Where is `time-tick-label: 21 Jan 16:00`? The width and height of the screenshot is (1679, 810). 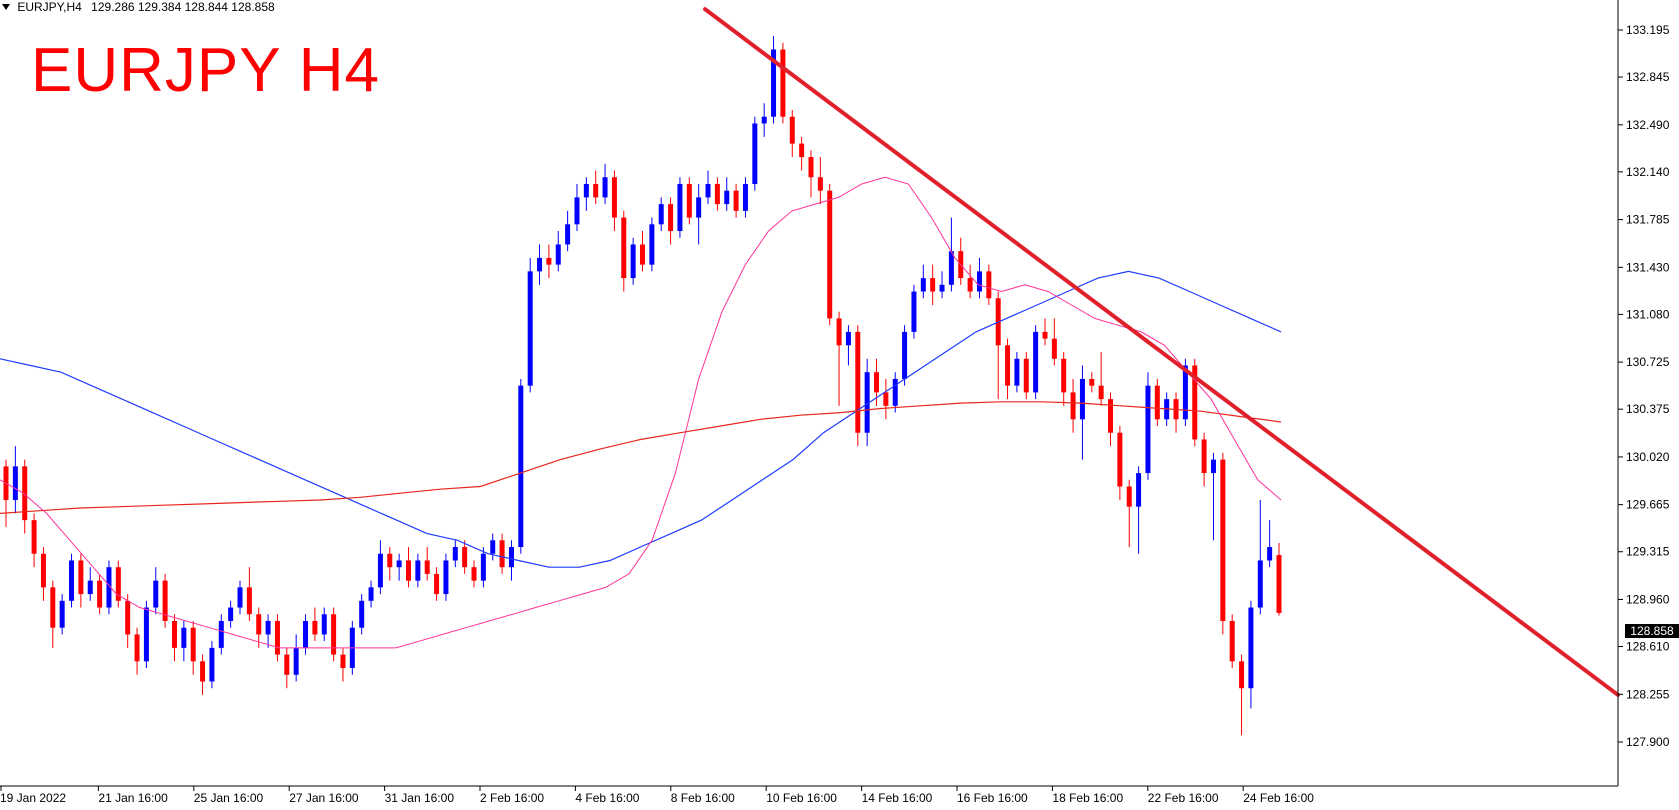
time-tick-label: 21 Jan 16:00 is located at coordinates (133, 798).